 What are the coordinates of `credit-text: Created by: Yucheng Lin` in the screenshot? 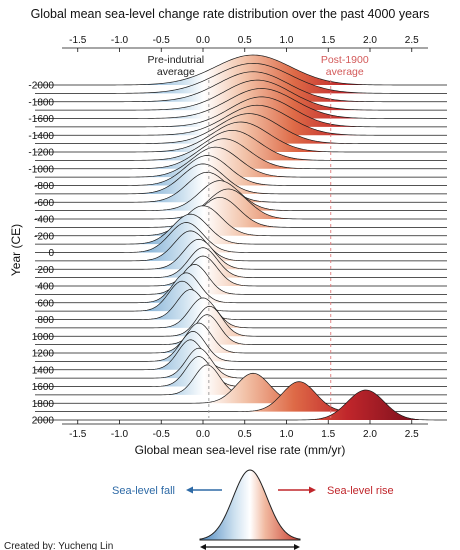 It's located at (58, 545).